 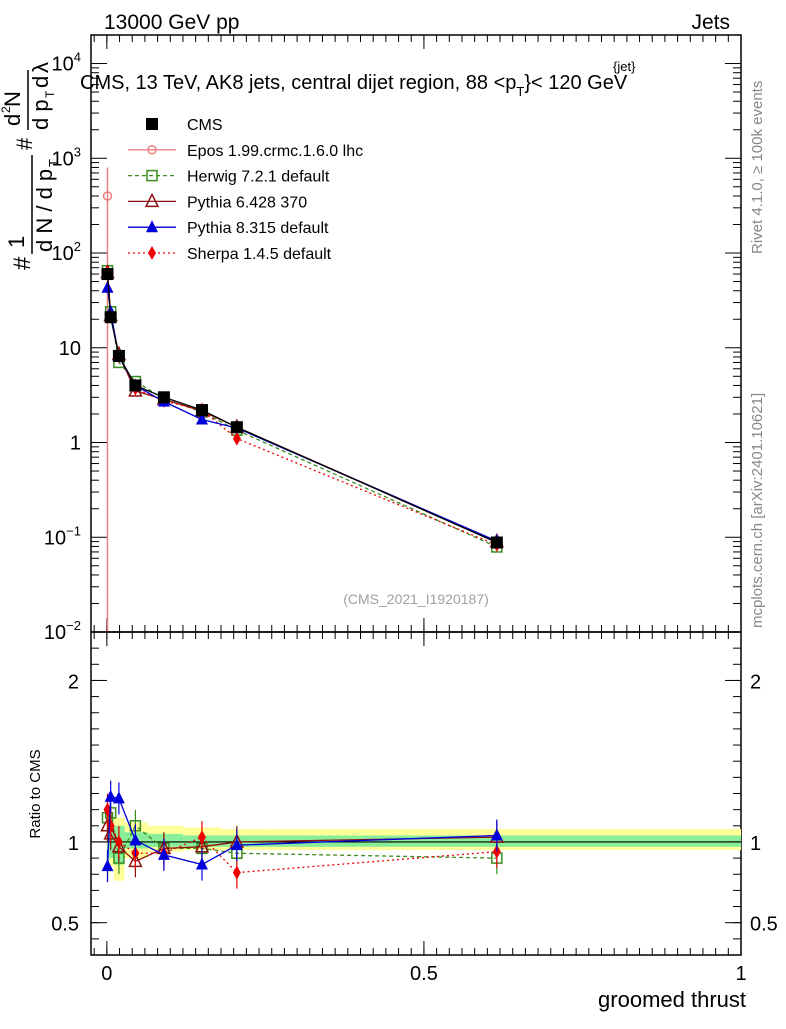 What do you see at coordinates (710, 22) in the screenshot?
I see `header-right: Jets` at bounding box center [710, 22].